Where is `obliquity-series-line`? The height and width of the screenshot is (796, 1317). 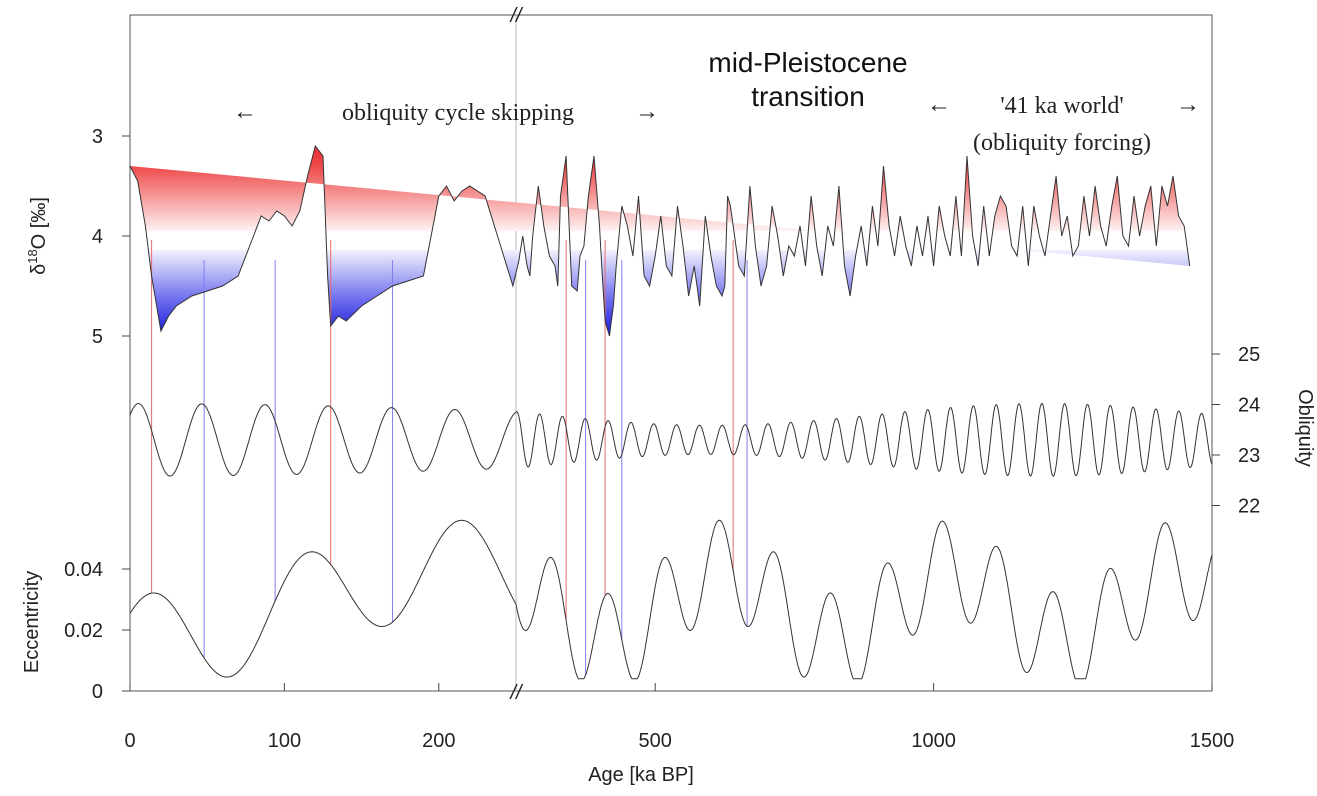
obliquity-series-line is located at coordinates (671, 440).